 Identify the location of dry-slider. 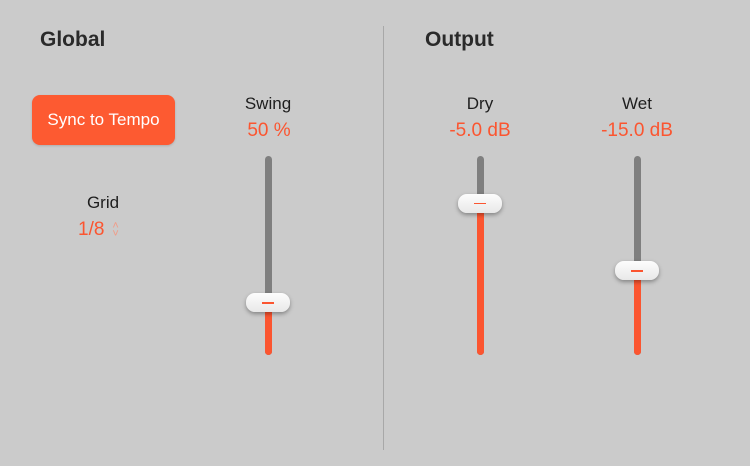
(480, 255).